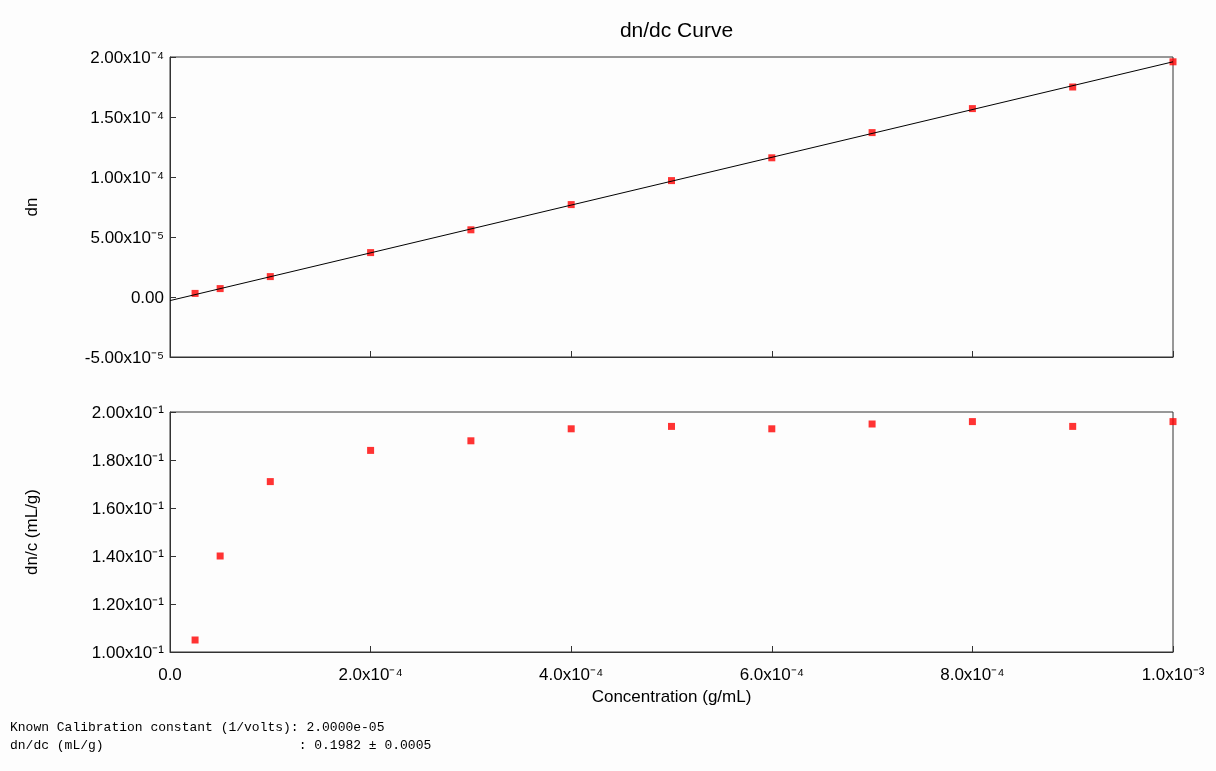  I want to click on chart-title: dn/dc Curve, so click(676, 29).